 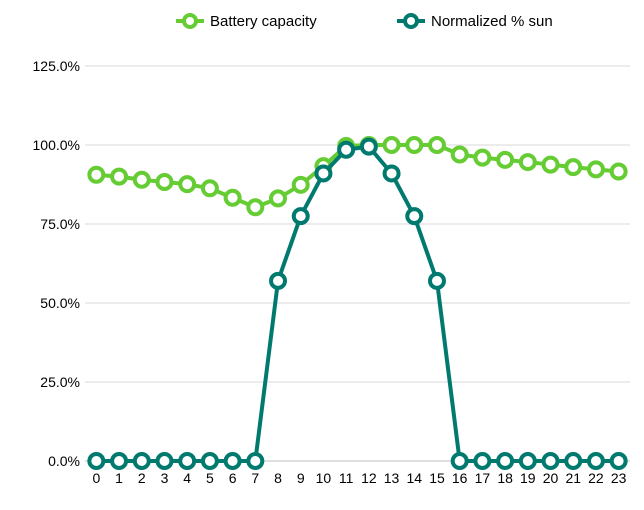 I want to click on x-tick-label: 11, so click(x=346, y=478).